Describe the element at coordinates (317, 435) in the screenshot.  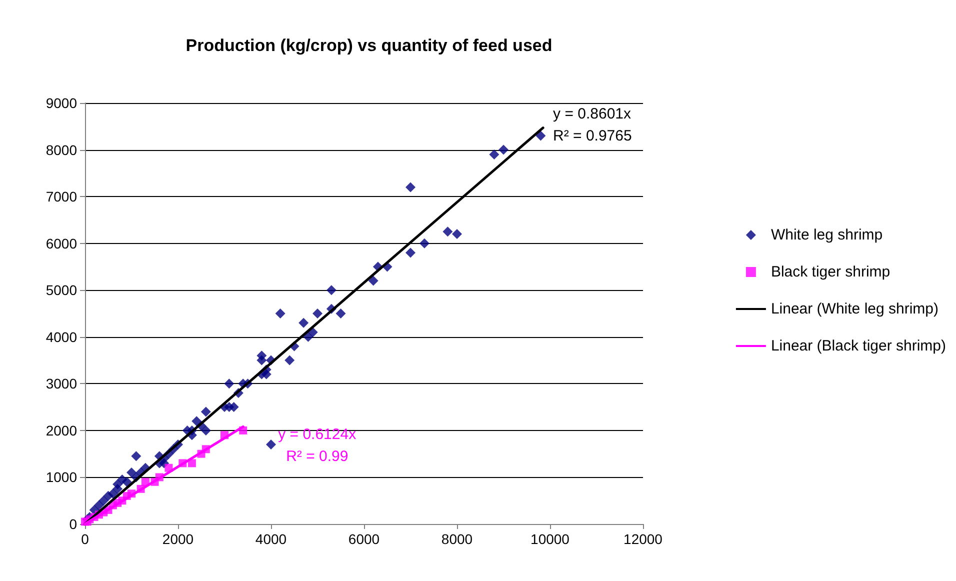
I see `annotation: y = 0.6124x` at that location.